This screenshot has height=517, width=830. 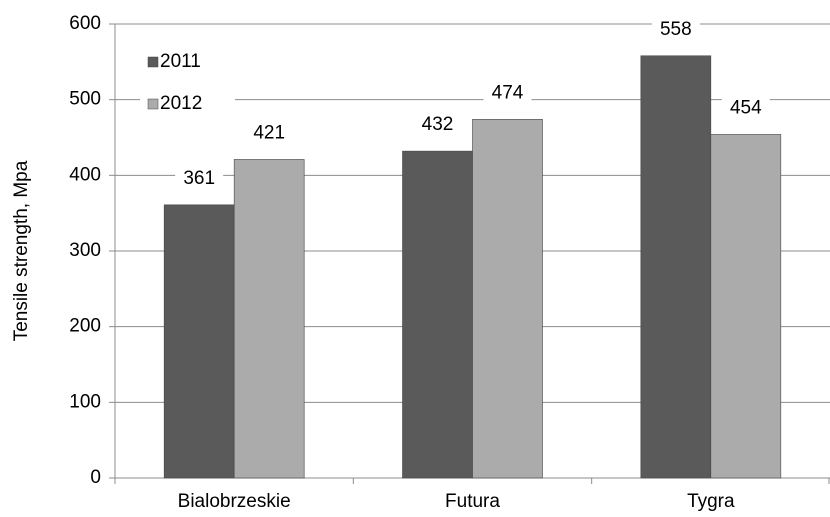 I want to click on legend-label: 2012, so click(x=181, y=103).